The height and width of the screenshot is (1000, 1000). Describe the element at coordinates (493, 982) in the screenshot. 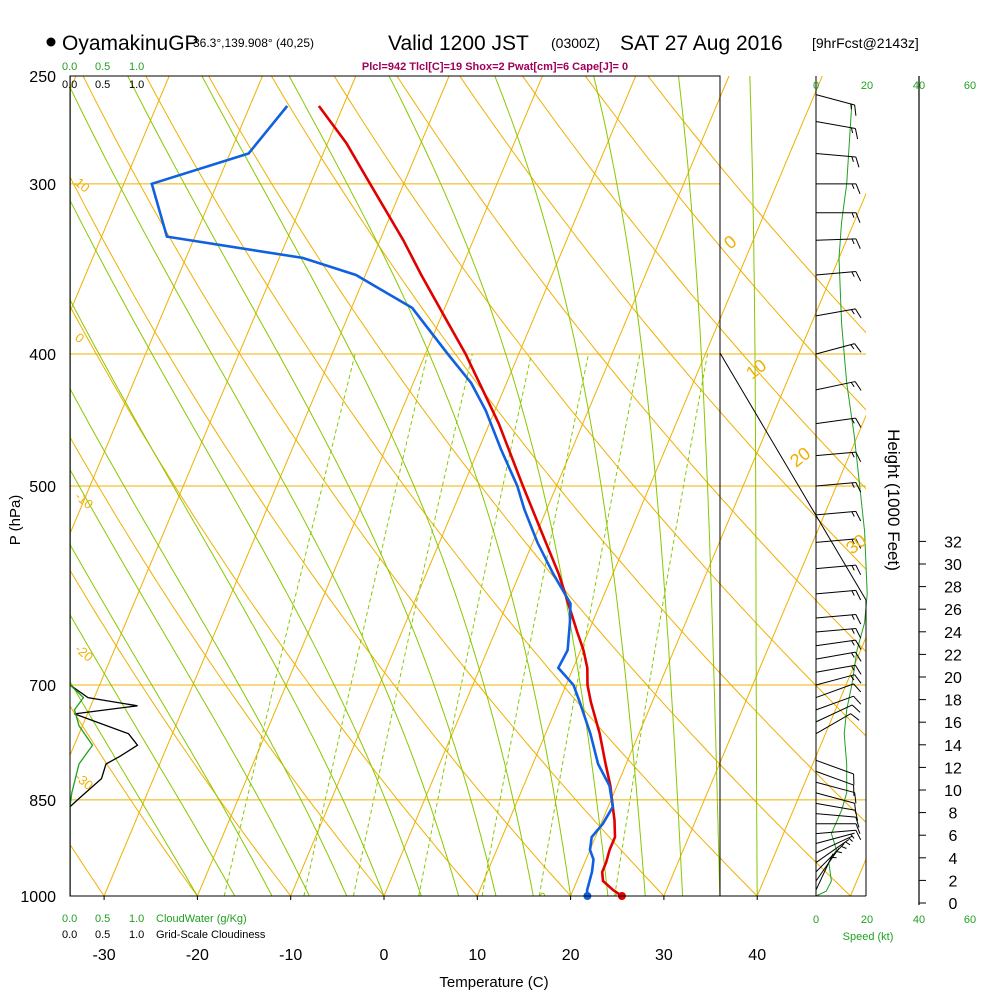

I see `x-axis-title: Temperature (C)` at that location.